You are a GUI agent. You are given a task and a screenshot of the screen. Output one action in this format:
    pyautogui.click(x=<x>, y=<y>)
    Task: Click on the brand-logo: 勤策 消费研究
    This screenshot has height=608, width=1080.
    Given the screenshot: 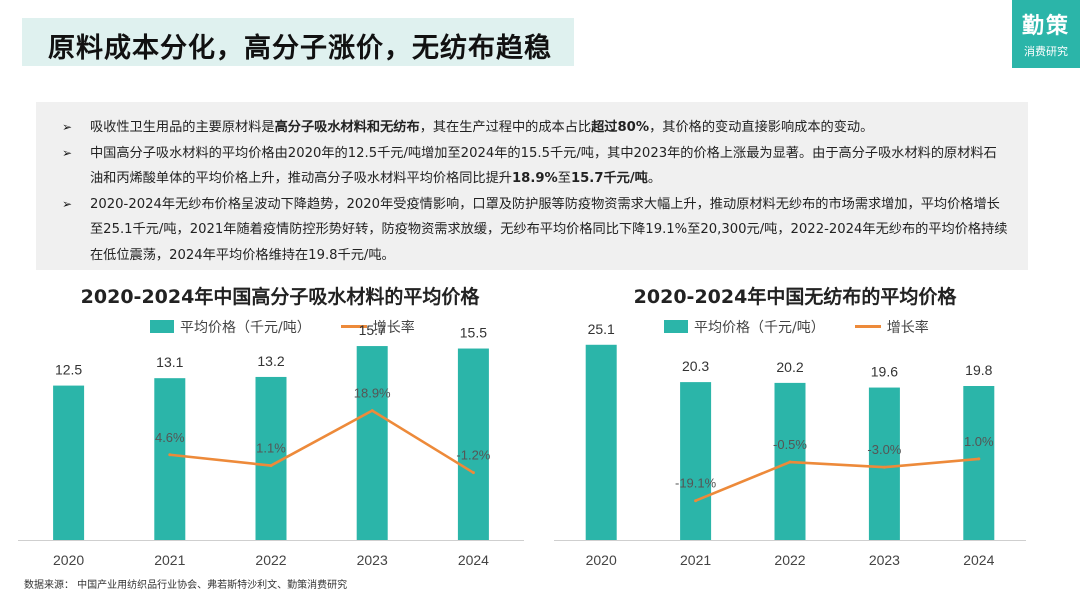 What is the action you would take?
    pyautogui.click(x=1046, y=34)
    